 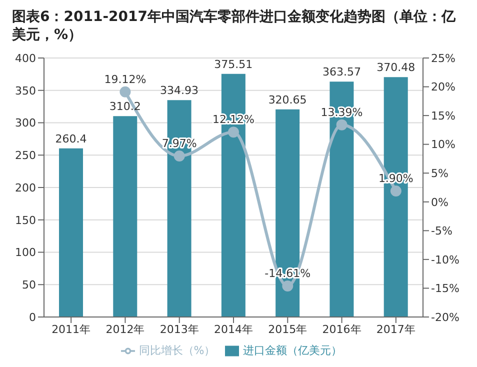 What do you see at coordinates (71, 139) in the screenshot?
I see `data-label: 260.4` at bounding box center [71, 139].